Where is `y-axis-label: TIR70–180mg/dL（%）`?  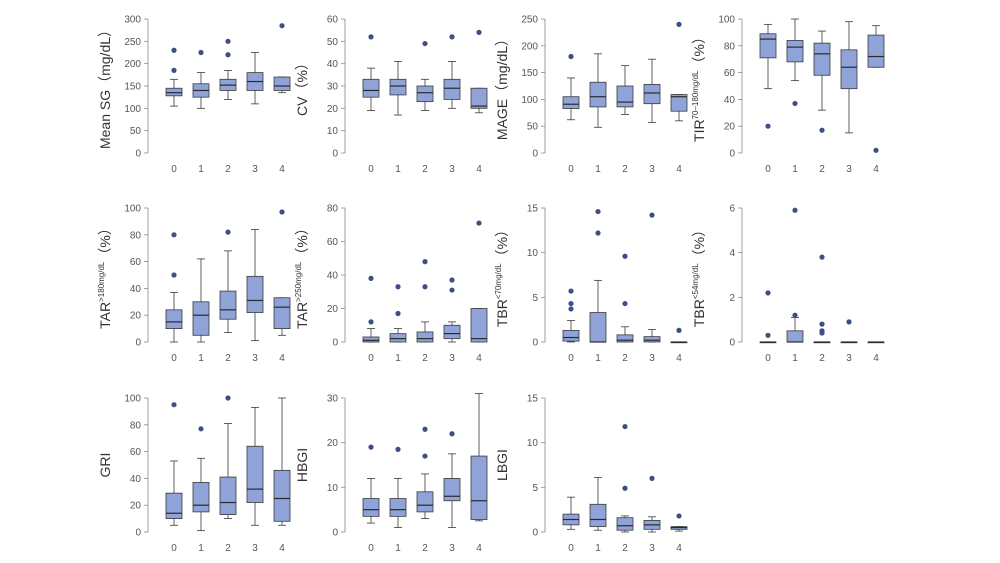 y-axis-label: TIR70–180mg/dL（%） is located at coordinates (699, 86).